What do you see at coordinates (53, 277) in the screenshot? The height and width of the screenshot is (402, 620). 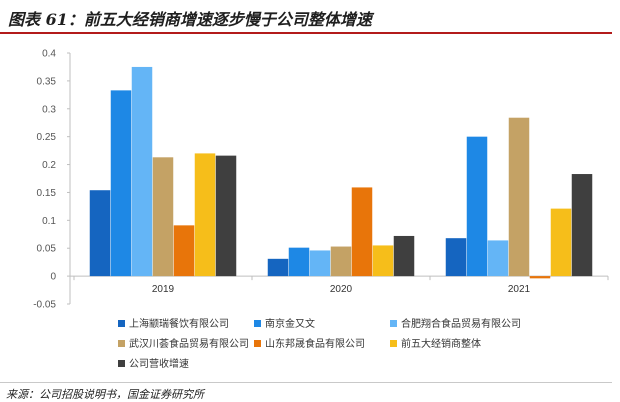 I see `y-tick-label: 0` at bounding box center [53, 277].